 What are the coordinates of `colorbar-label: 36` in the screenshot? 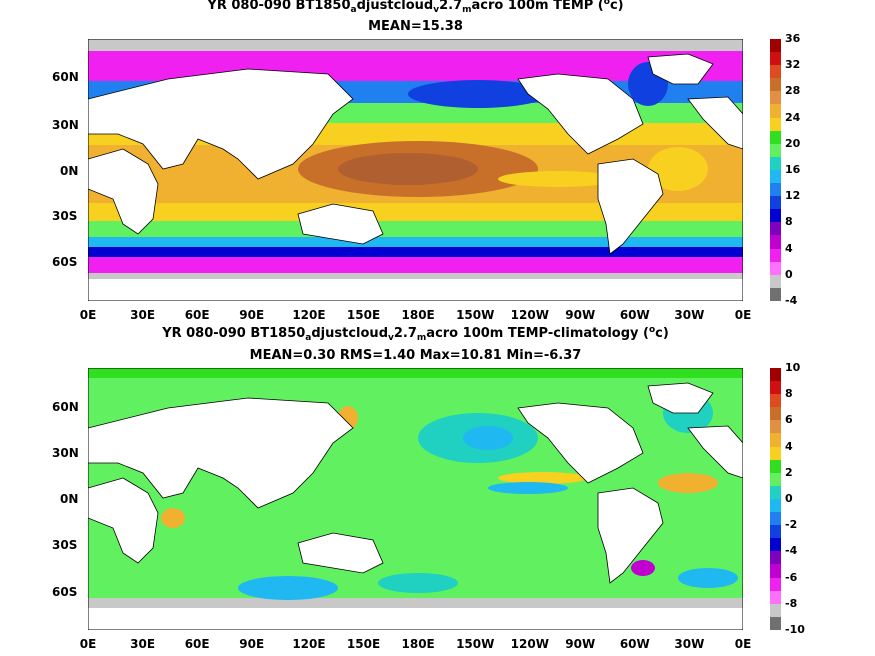 It's located at (793, 38).